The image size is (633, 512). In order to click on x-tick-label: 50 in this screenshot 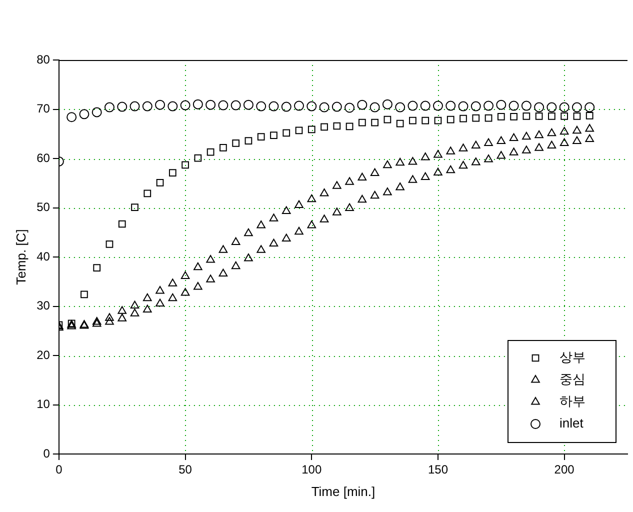, I will do `click(185, 469)`.